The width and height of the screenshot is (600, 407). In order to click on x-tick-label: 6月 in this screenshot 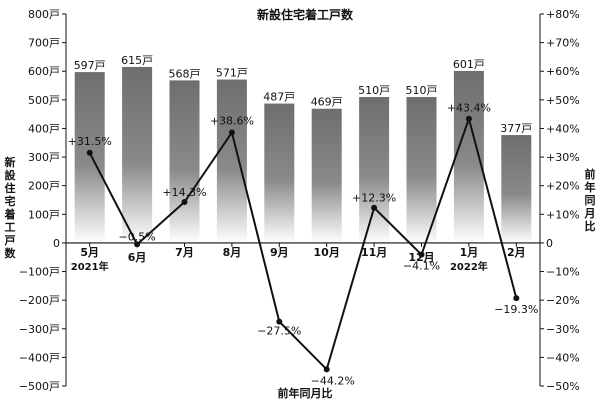, I will do `click(137, 257)`.